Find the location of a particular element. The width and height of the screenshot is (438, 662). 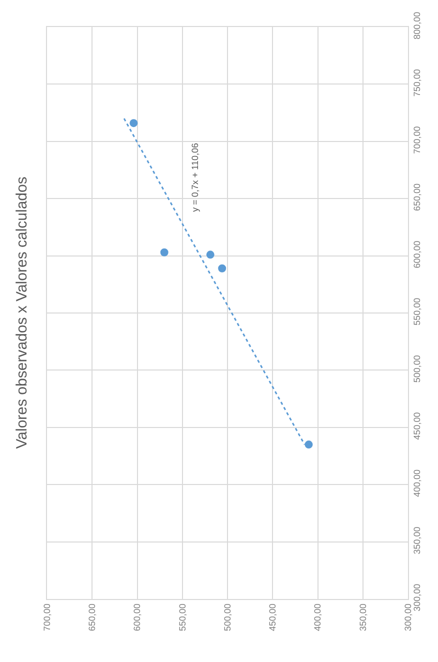

x-tick-label: 600,00 is located at coordinates (137, 618).